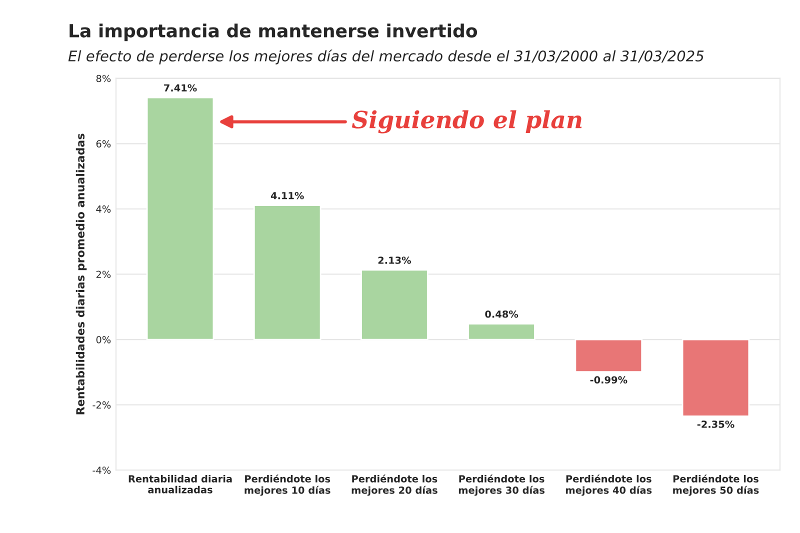  I want to click on annotation: Siguiendo el plan, so click(467, 122).